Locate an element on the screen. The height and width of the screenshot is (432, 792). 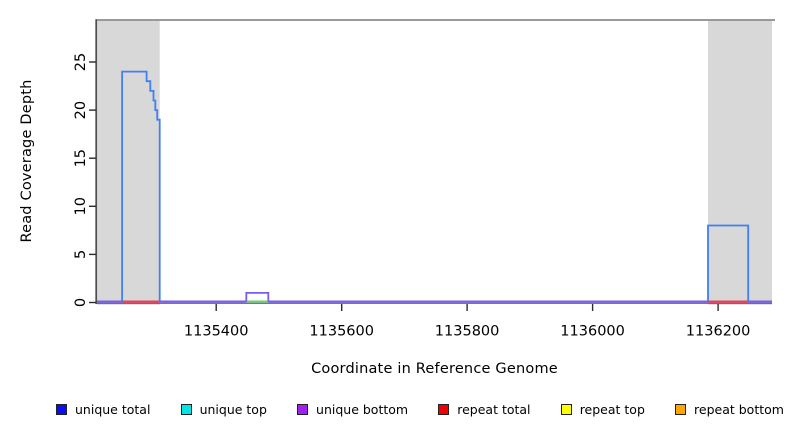
y-tick-label: 5 is located at coordinates (81, 254).